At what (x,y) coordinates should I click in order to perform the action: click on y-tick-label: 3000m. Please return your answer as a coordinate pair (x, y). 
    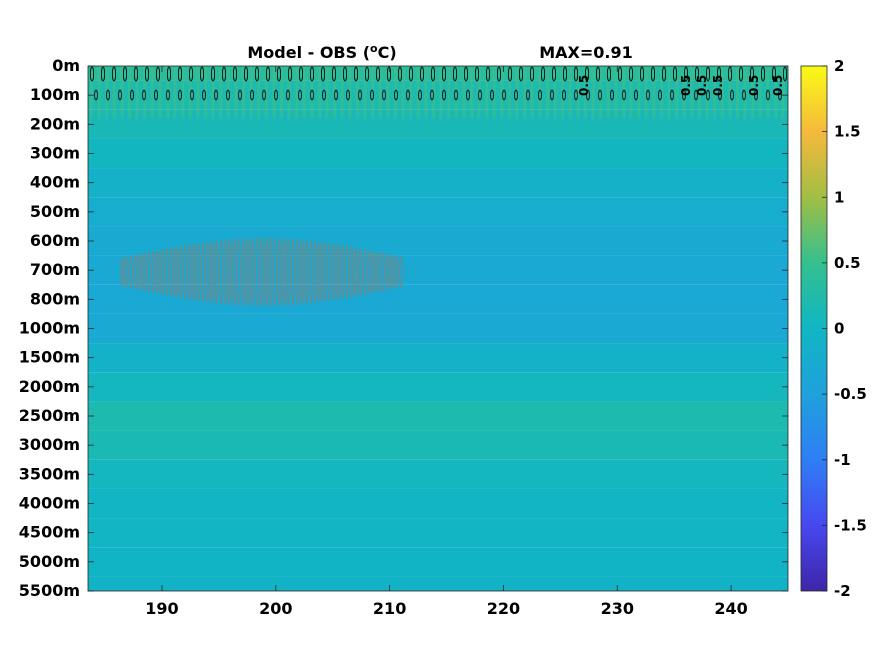
    Looking at the image, I should click on (49, 444).